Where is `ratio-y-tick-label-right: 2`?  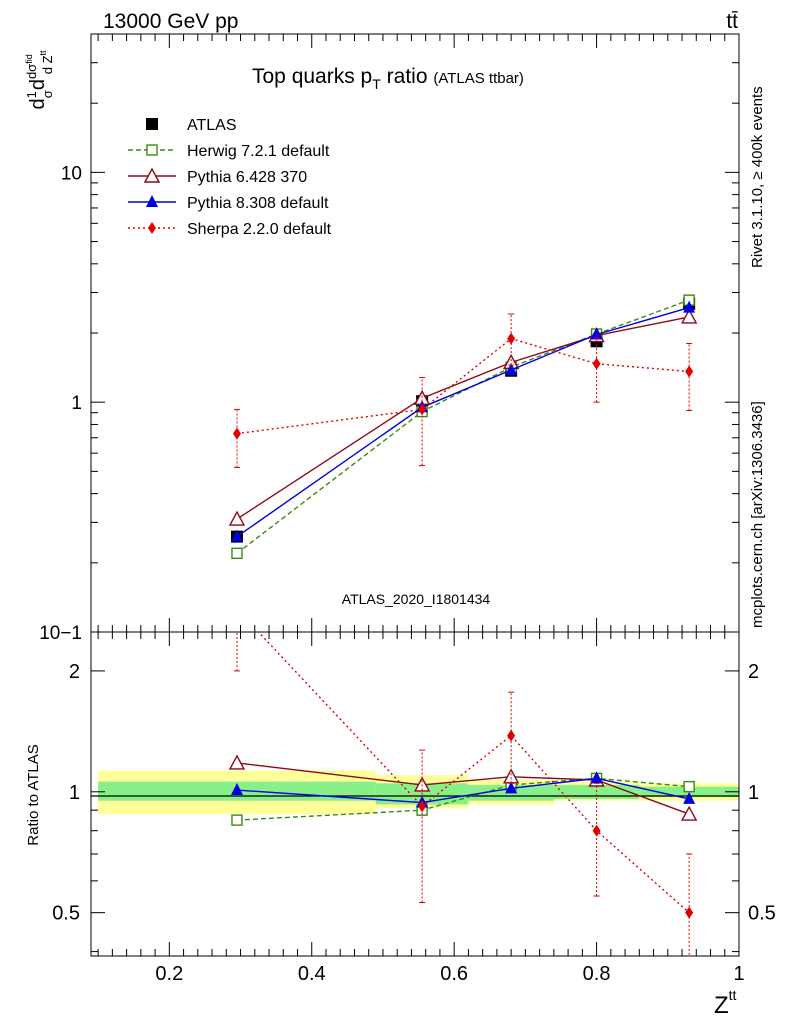 ratio-y-tick-label-right: 2 is located at coordinates (753, 672).